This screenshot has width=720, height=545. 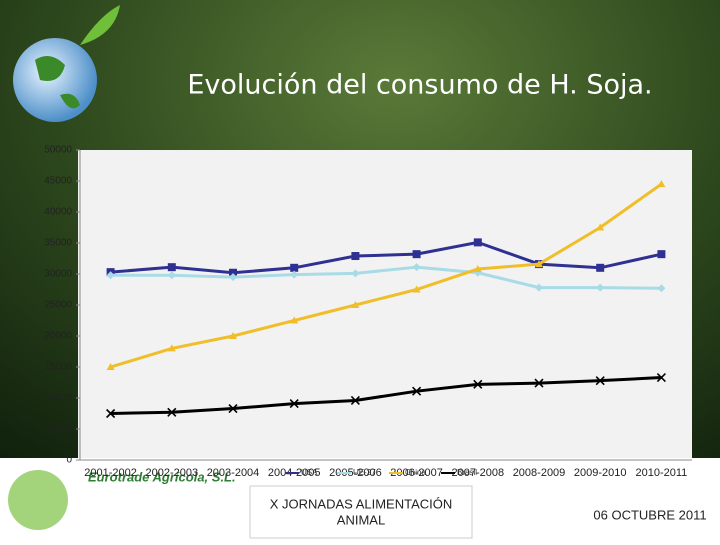 What do you see at coordinates (171, 473) in the screenshot?
I see `x-tick-label: 2002-2003` at bounding box center [171, 473].